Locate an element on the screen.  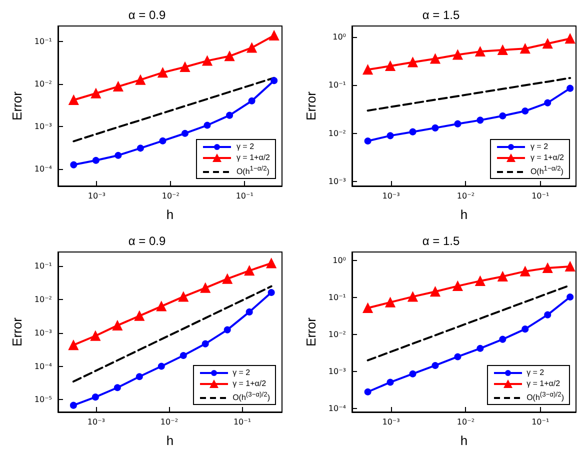
legend-label: γ = 2 is located at coordinates (245, 147).